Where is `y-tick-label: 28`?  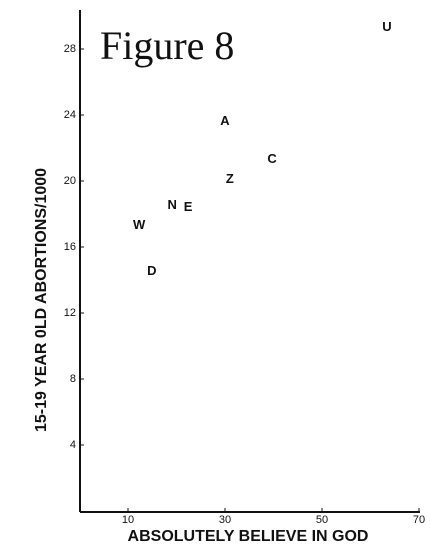 y-tick-label: 28 is located at coordinates (70, 49).